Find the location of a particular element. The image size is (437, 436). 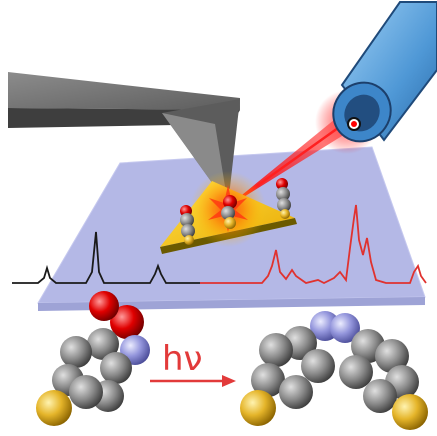

reactant-molecule is located at coordinates (93, 358).